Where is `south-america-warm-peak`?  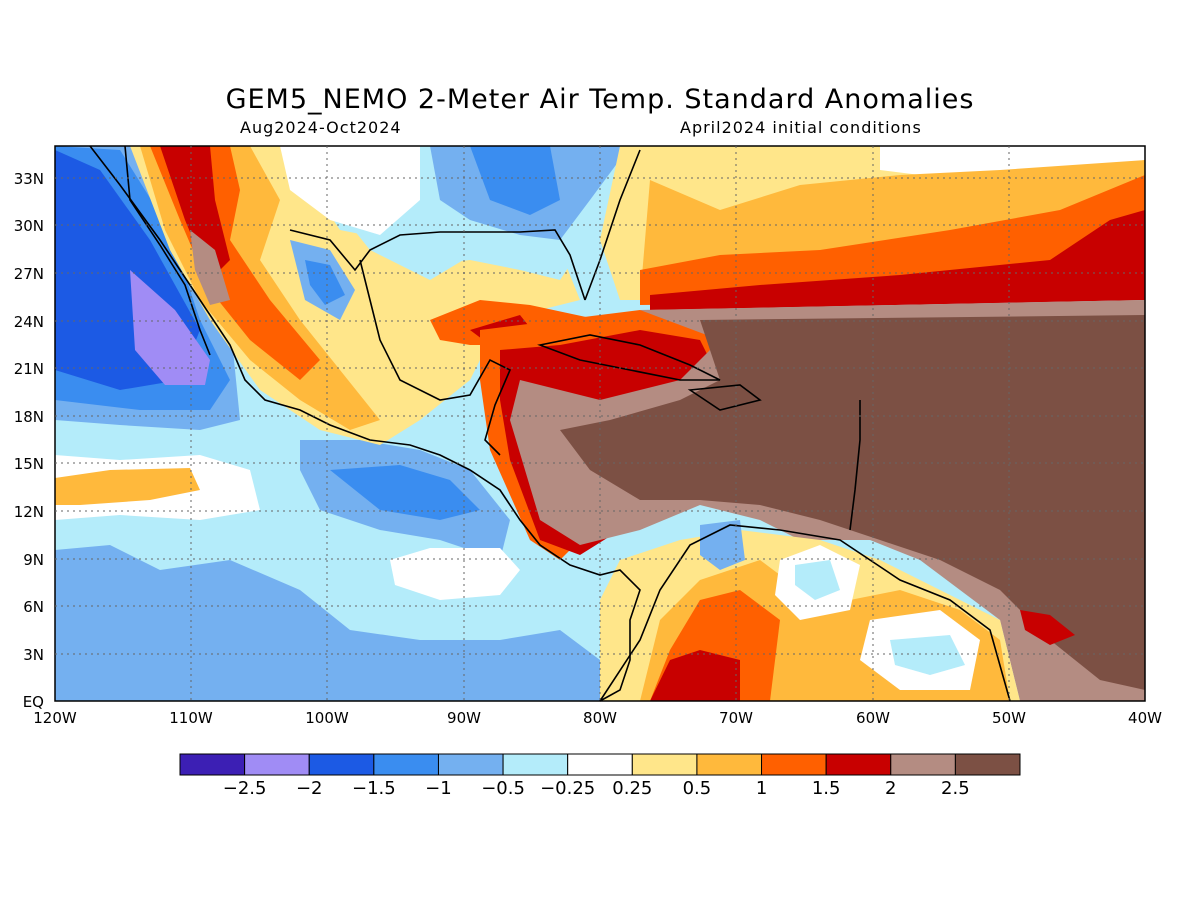
south-america-warm-peak is located at coordinates (695, 675).